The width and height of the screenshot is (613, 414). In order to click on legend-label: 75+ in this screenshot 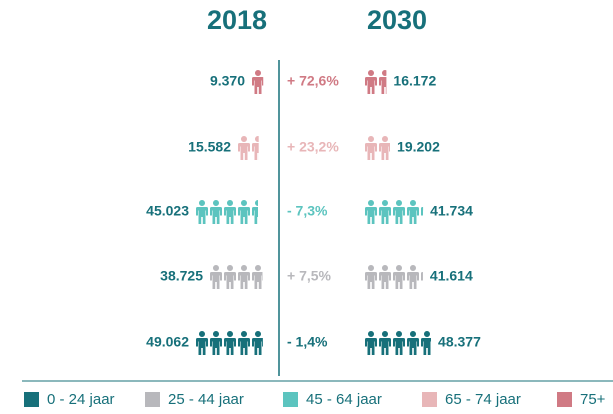, I will do `click(593, 399)`.